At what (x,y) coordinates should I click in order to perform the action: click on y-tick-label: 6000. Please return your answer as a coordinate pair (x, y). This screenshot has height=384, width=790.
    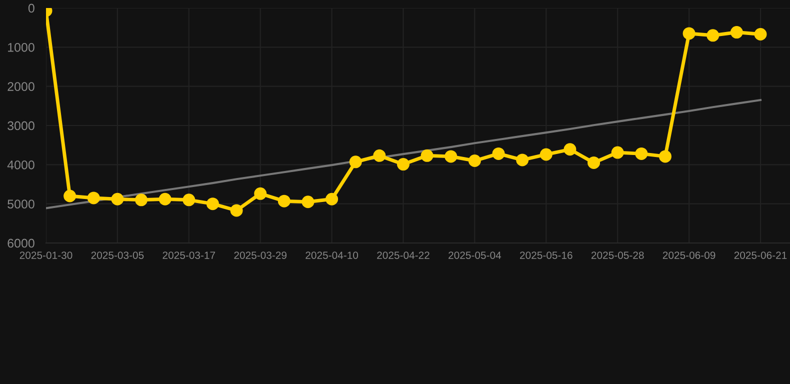
    Looking at the image, I should click on (21, 243).